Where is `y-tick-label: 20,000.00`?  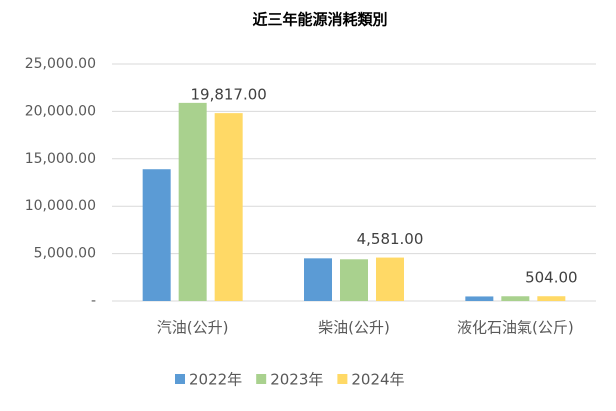
y-tick-label: 20,000.00 is located at coordinates (60, 111).